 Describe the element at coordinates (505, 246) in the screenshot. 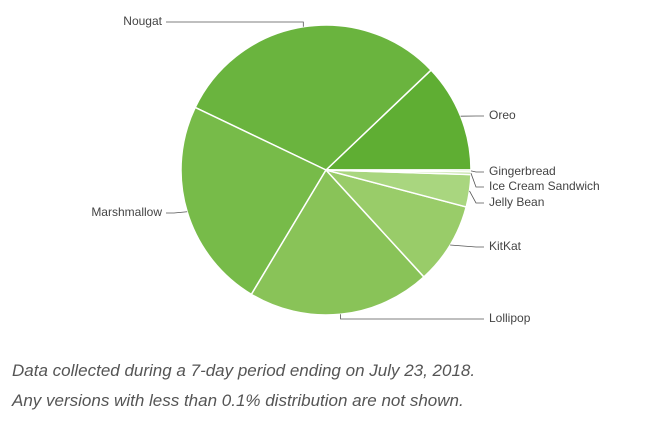

I see `slice-label: KitKat` at that location.